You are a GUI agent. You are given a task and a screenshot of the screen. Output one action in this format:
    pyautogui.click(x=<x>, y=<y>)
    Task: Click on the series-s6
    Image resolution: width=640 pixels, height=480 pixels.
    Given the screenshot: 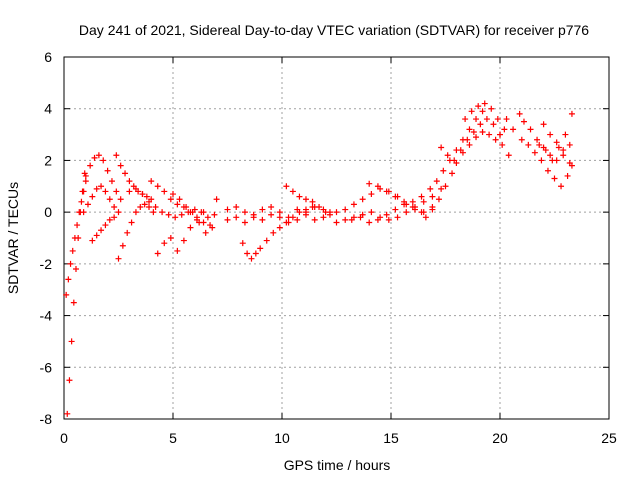 What is the action you would take?
    pyautogui.click(x=134, y=177)
    